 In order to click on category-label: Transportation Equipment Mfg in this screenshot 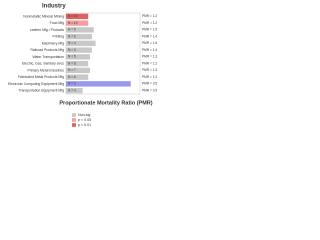, I will do `click(42, 91)`.